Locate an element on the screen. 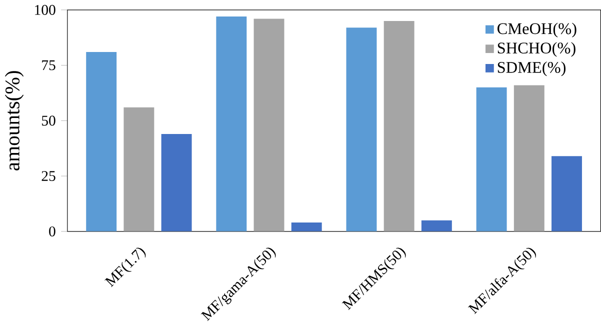  y-tick-label: 25 is located at coordinates (49, 175).